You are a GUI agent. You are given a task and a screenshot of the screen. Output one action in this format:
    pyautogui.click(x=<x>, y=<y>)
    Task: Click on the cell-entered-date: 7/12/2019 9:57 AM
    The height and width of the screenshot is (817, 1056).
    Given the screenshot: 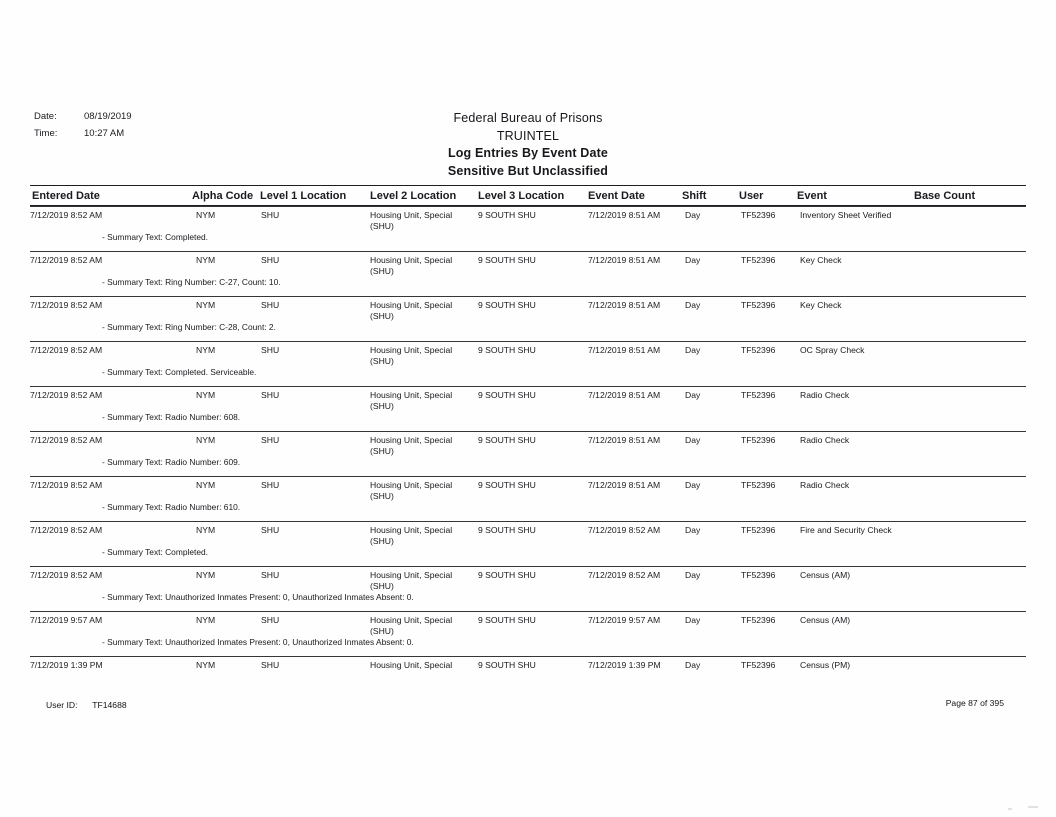 What is the action you would take?
    pyautogui.click(x=66, y=620)
    